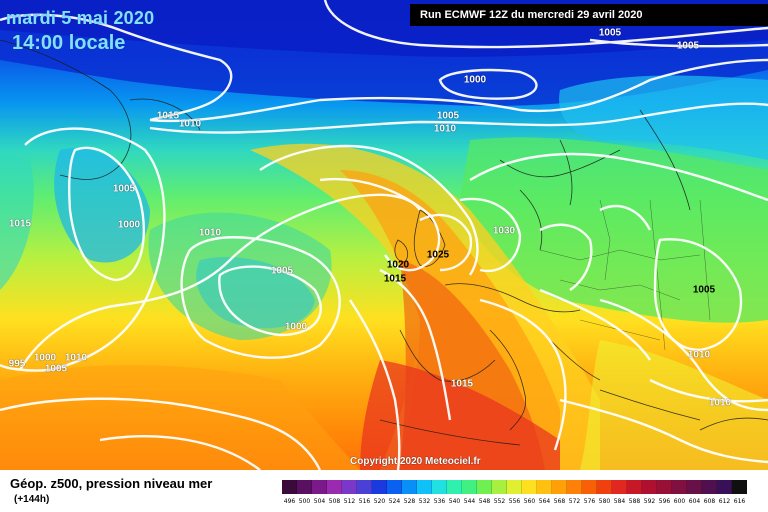 The height and width of the screenshot is (512, 768). Describe the element at coordinates (469, 501) in the screenshot. I see `color-scale-tick: 544` at that location.